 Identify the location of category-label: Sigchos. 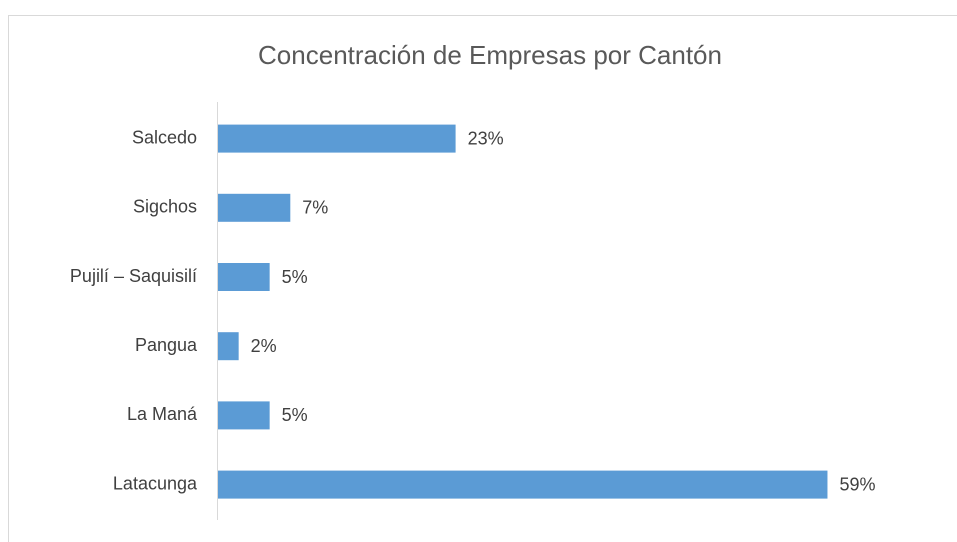
(165, 207).